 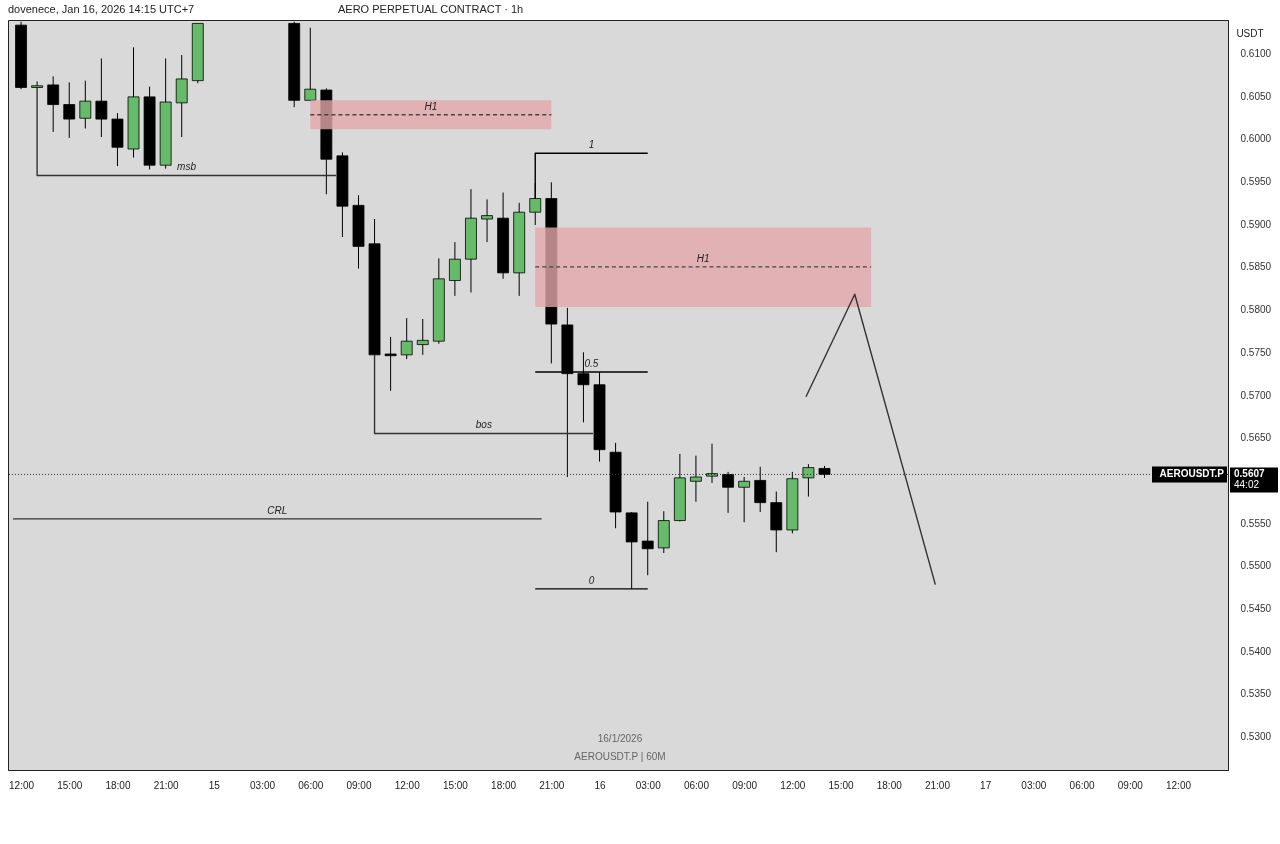 I want to click on y-tick-label: 0.5450, so click(x=1256, y=609).